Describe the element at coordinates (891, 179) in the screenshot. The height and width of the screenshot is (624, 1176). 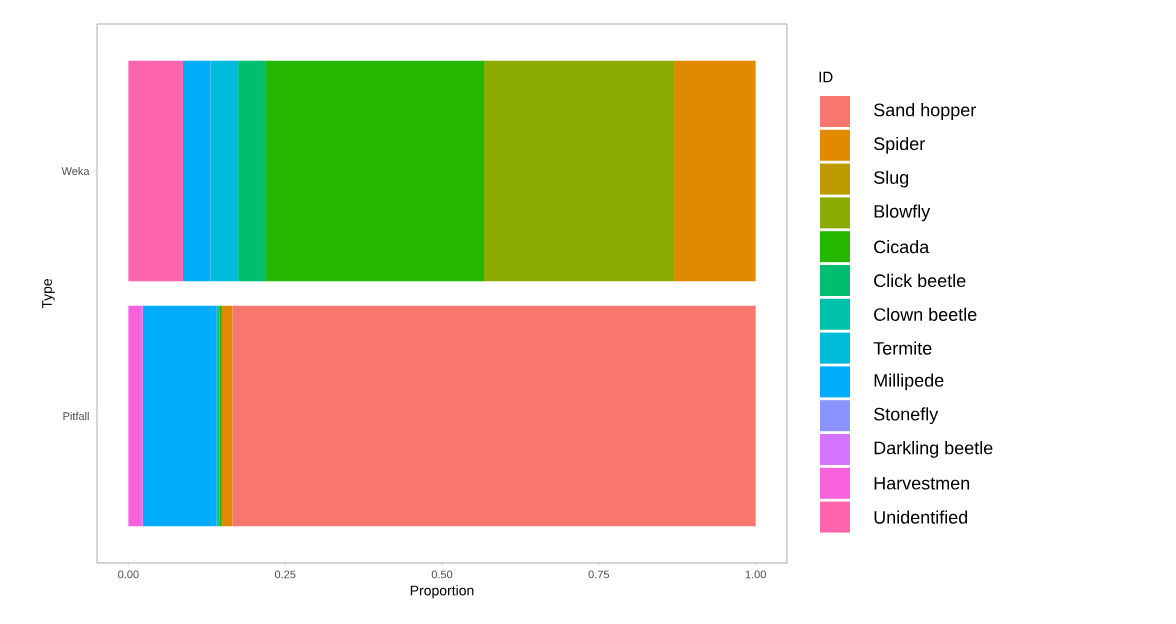
I see `legend-label: Slug` at that location.